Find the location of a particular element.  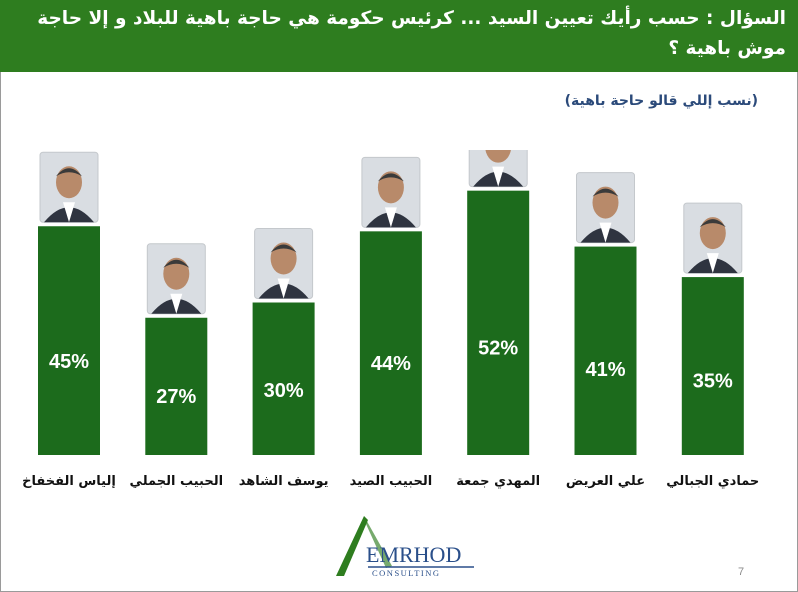

category-label: يوسف الشاهد is located at coordinates (284, 481).